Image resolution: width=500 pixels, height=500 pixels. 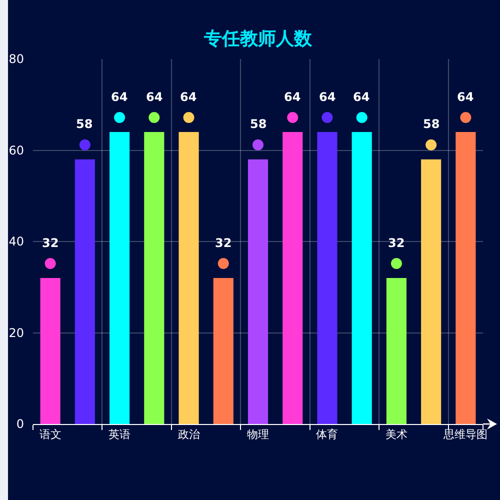 What do you see at coordinates (396, 435) in the screenshot?
I see `x-tick-label: 美术` at bounding box center [396, 435].